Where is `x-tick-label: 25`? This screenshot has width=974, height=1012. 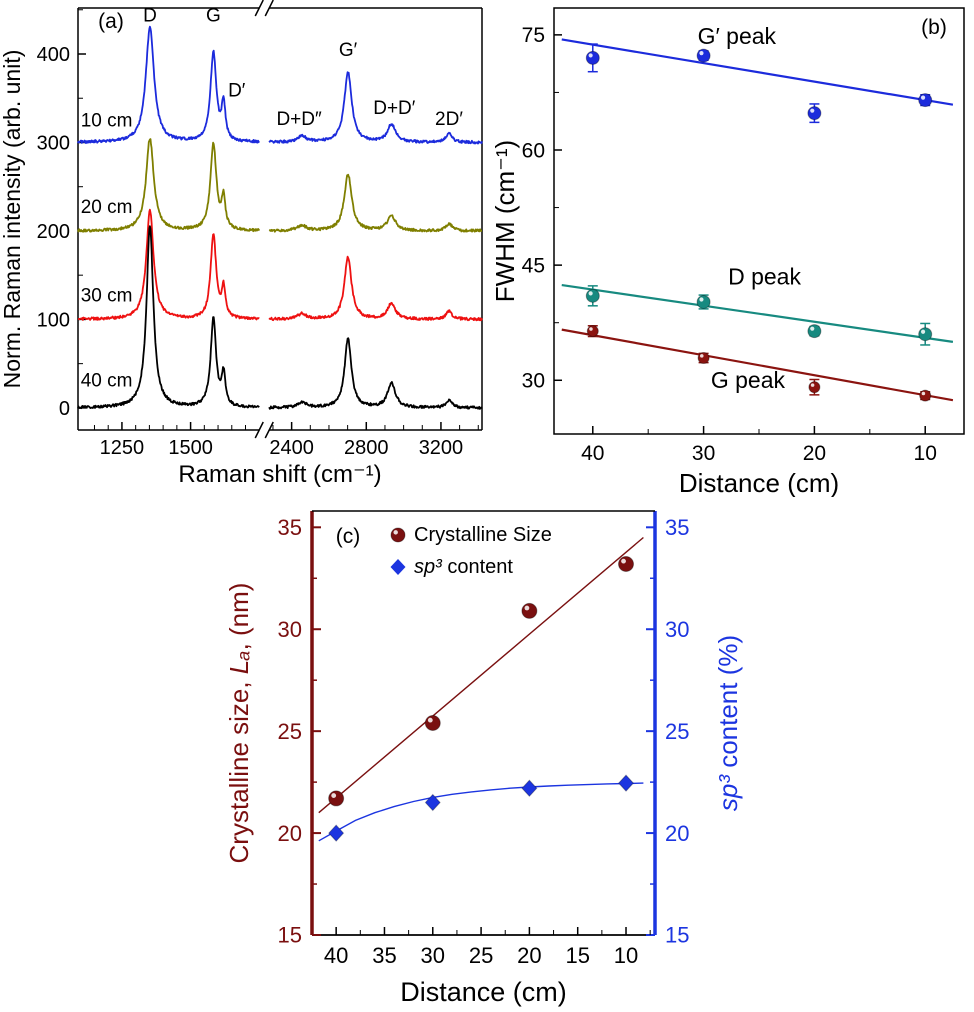 x-tick-label: 25 is located at coordinates (481, 955).